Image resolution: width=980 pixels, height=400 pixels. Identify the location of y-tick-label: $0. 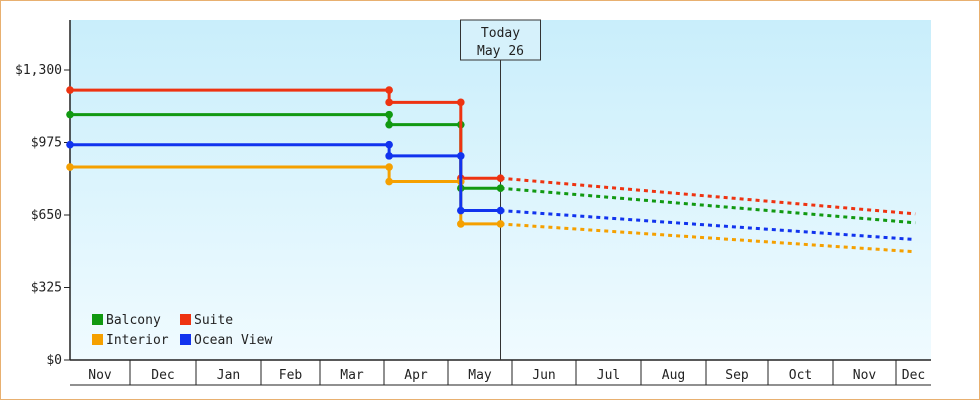
(54, 360).